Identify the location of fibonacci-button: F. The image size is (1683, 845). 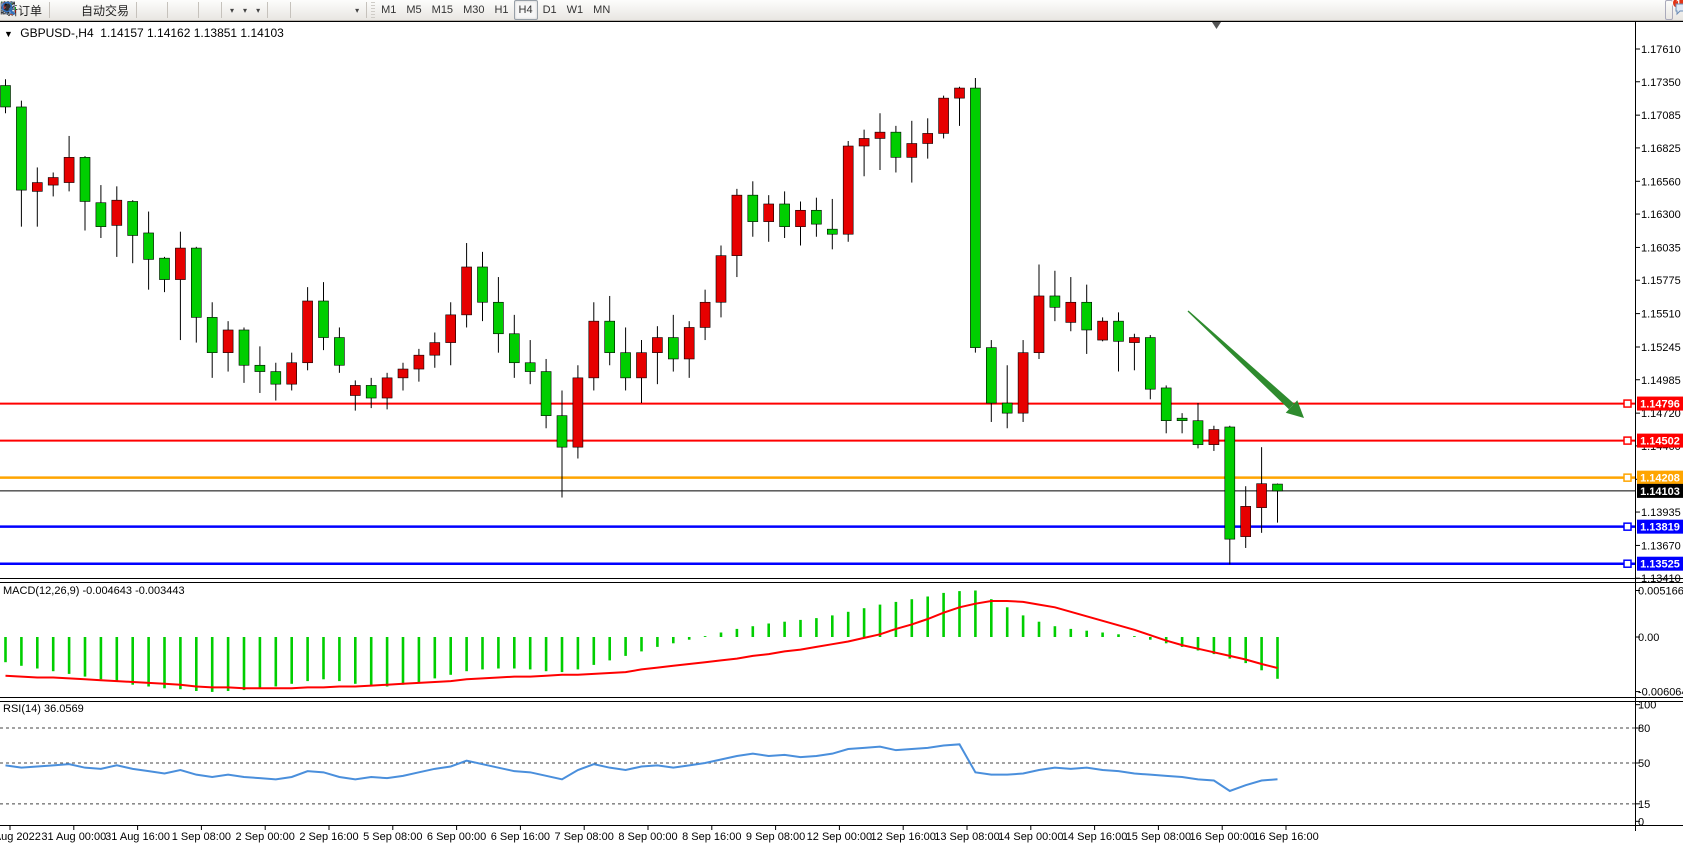
(167, 10).